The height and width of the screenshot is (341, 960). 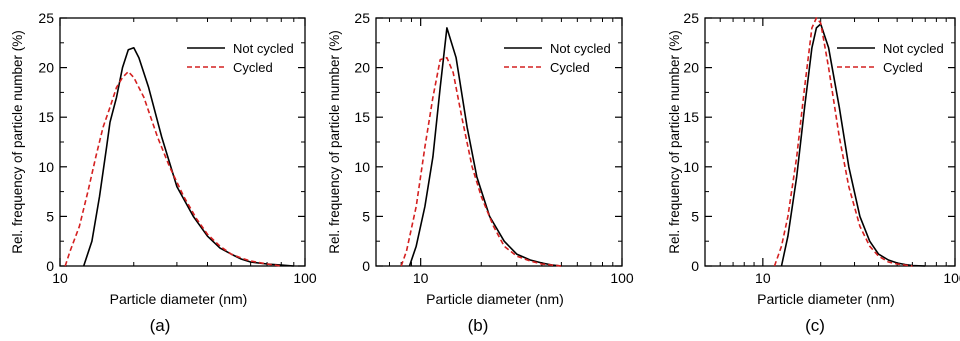 I want to click on panel-label: (b), so click(x=478, y=325).